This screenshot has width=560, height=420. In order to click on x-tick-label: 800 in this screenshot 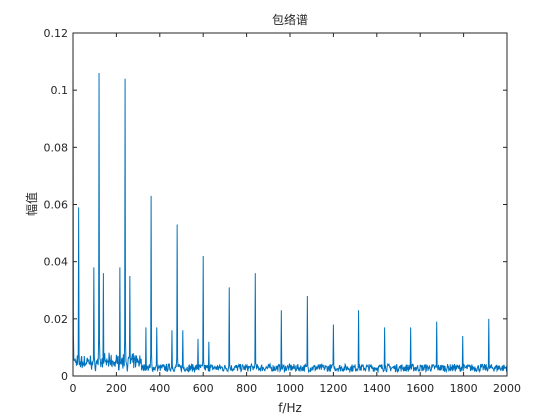, I will do `click(246, 388)`.